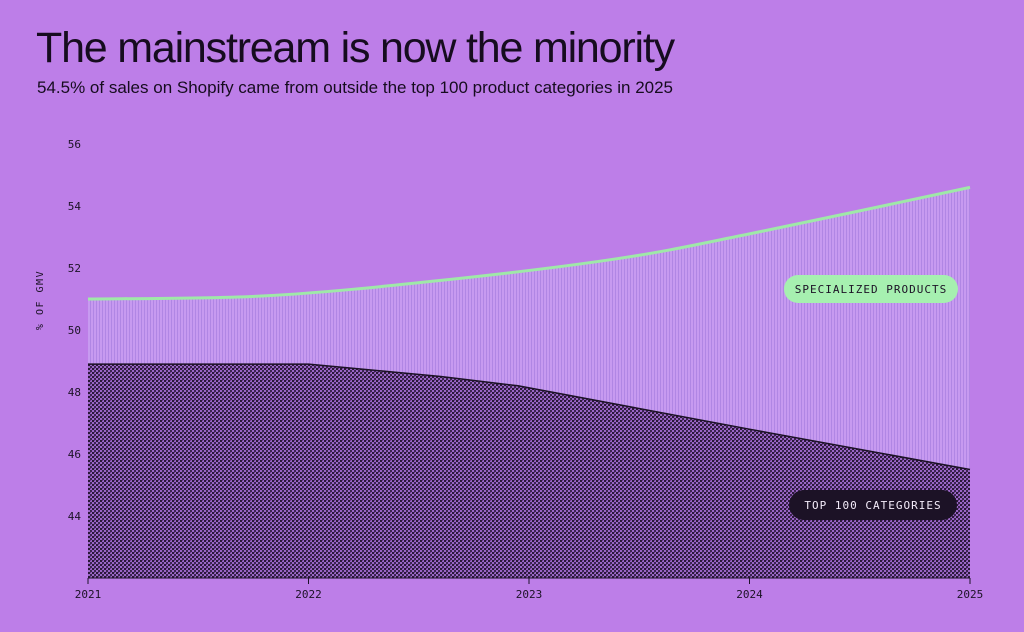  What do you see at coordinates (749, 594) in the screenshot?
I see `x-tick-label: 2024` at bounding box center [749, 594].